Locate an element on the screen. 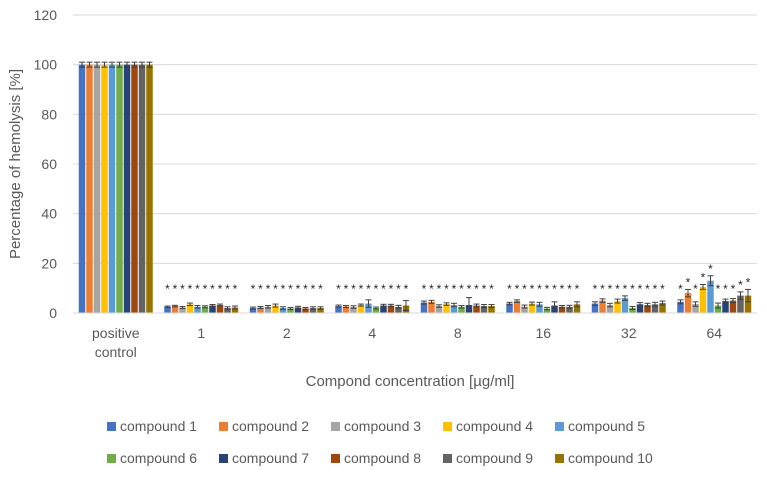  legend-label: compound 7 is located at coordinates (270, 458).